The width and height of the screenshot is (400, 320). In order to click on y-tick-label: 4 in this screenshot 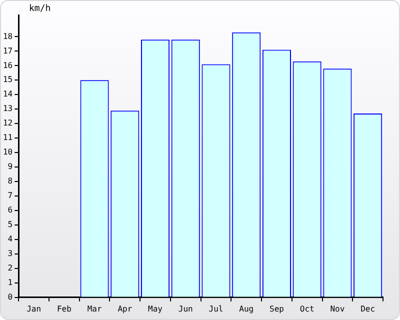, I will do `click(10, 239)`.